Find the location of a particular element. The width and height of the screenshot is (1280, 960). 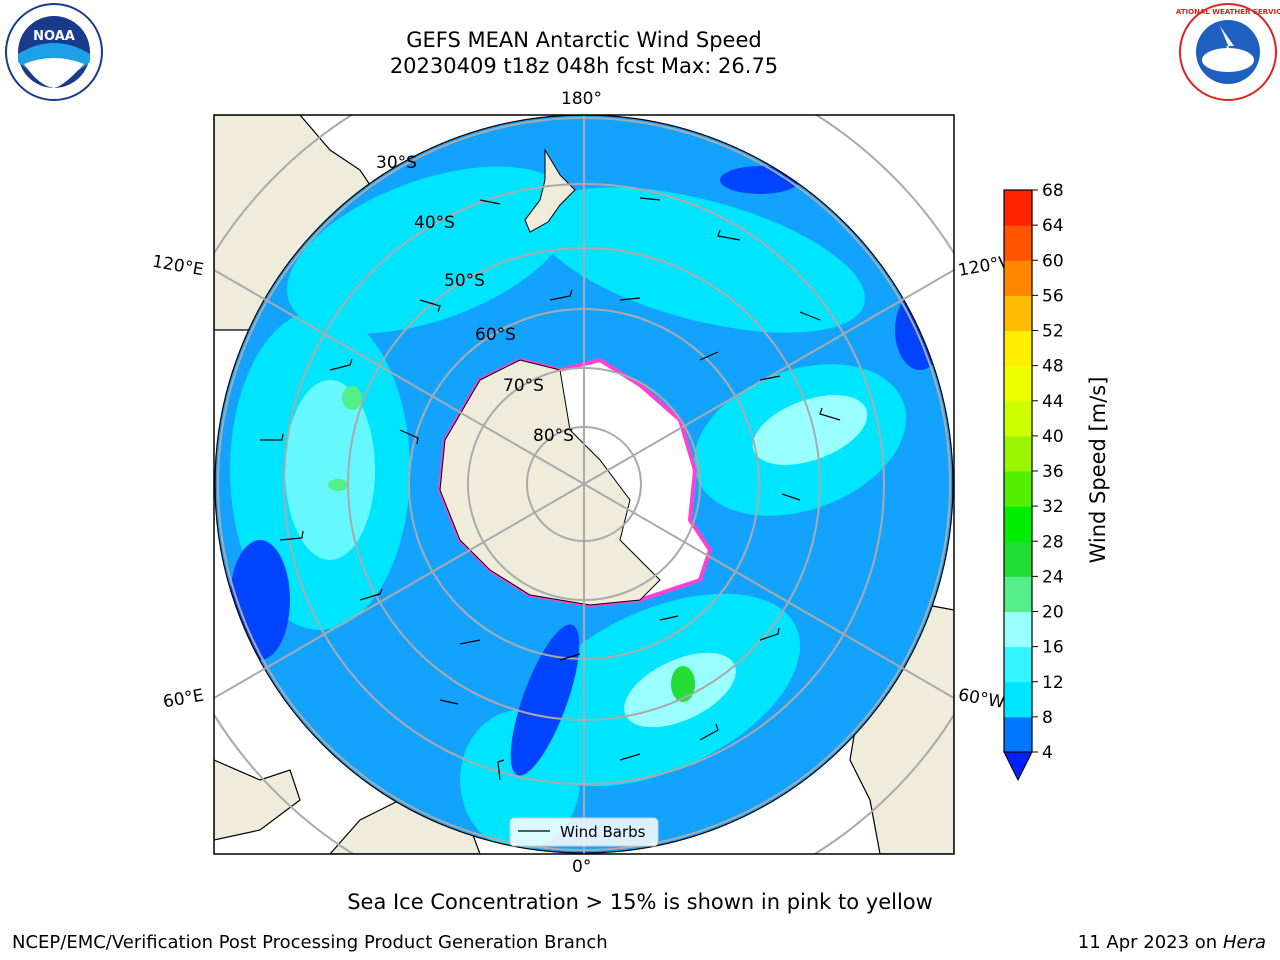

nws-logo: NATIONAL WEATHER SERVICE is located at coordinates (1228, 52).